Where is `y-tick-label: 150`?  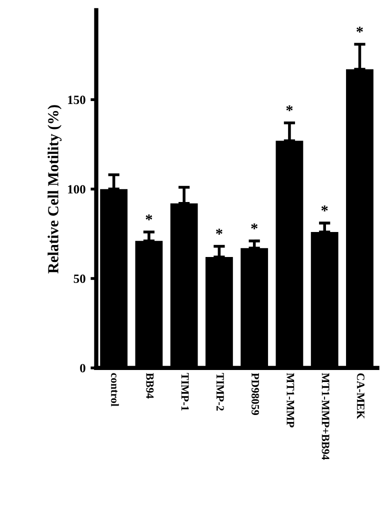
y-tick-label: 150 is located at coordinates (77, 100).